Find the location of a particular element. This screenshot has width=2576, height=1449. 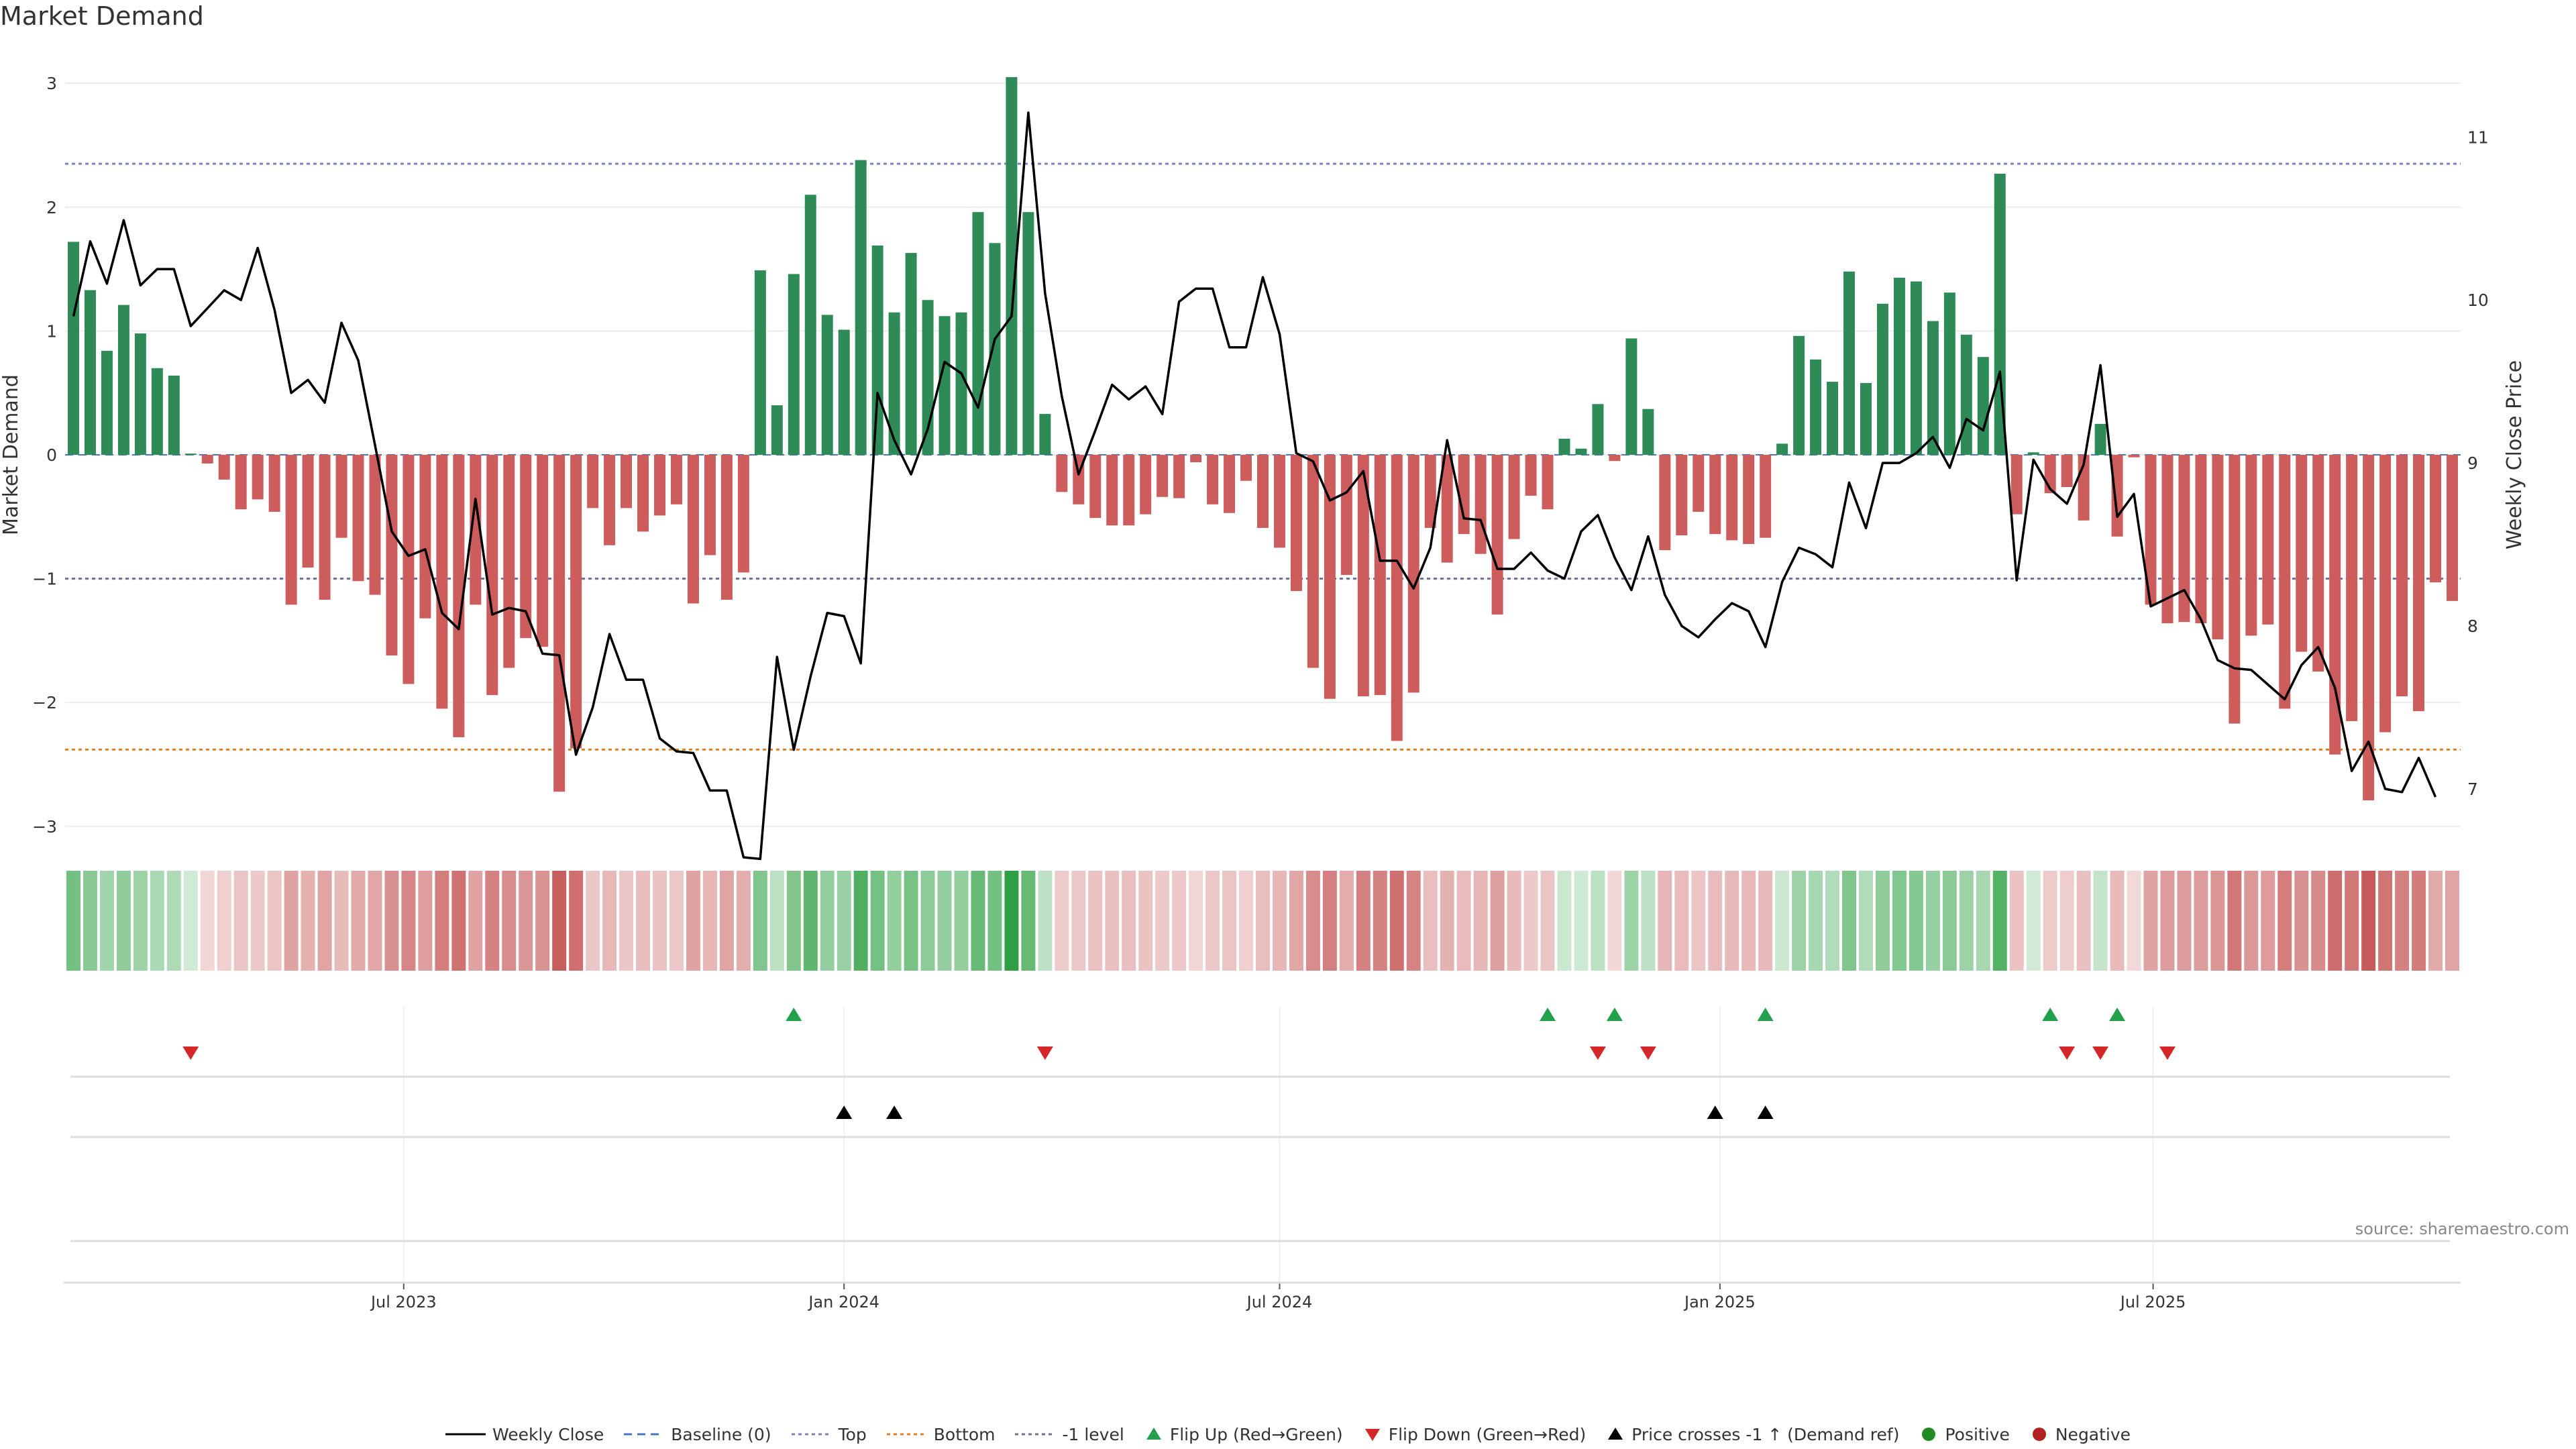

legend-item: Weekly Close is located at coordinates (524, 1434).